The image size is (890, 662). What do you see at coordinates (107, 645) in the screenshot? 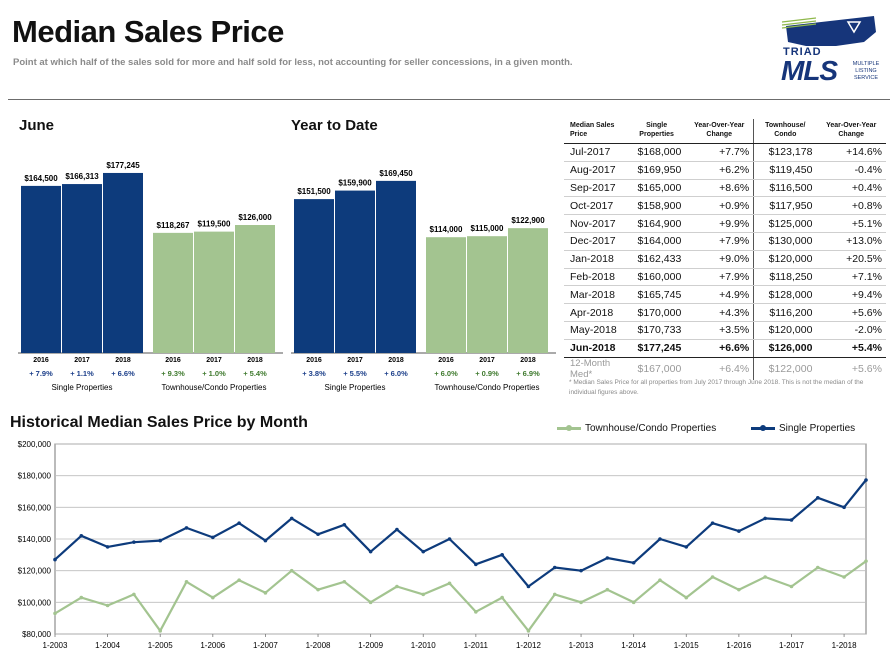
I see `x-tick-label: 1-2004` at bounding box center [107, 645].